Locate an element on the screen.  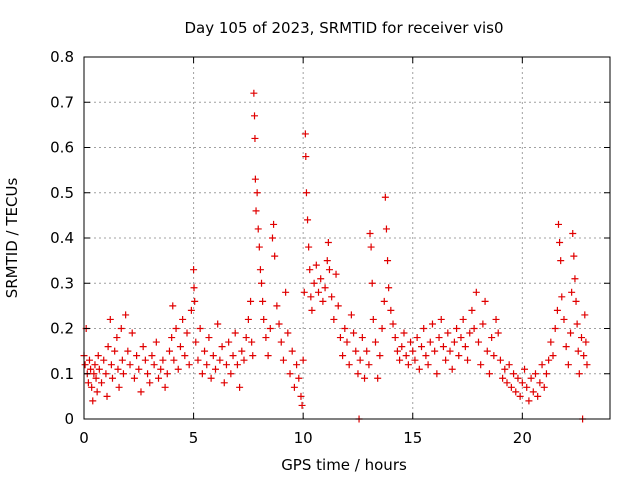
y-tick-label: 0 is located at coordinates (69, 419).